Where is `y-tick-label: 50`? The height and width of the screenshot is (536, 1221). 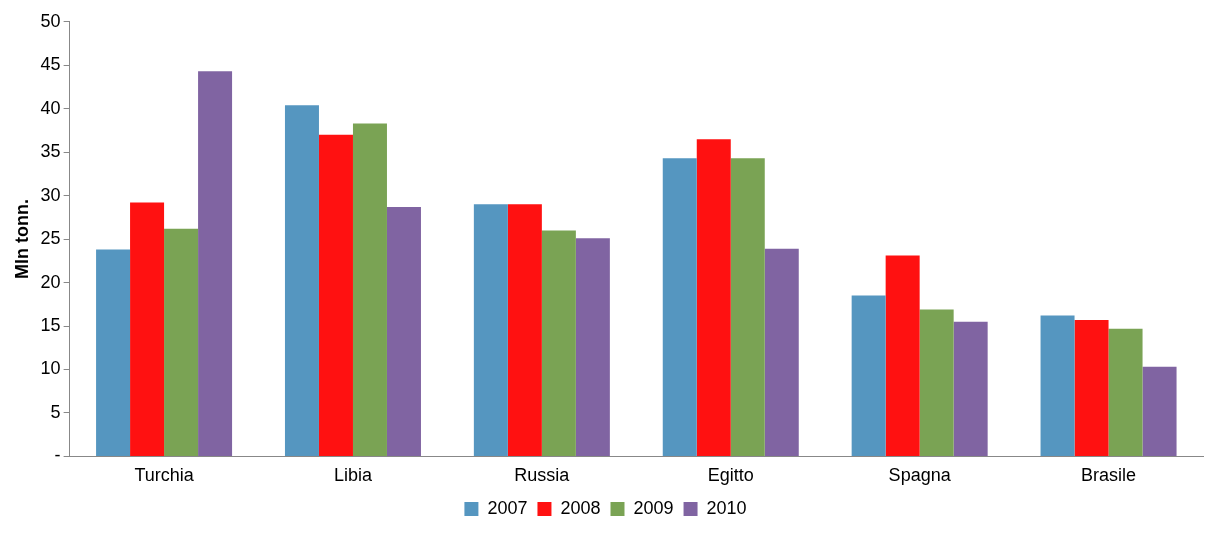
y-tick-label: 50 is located at coordinates (50, 20).